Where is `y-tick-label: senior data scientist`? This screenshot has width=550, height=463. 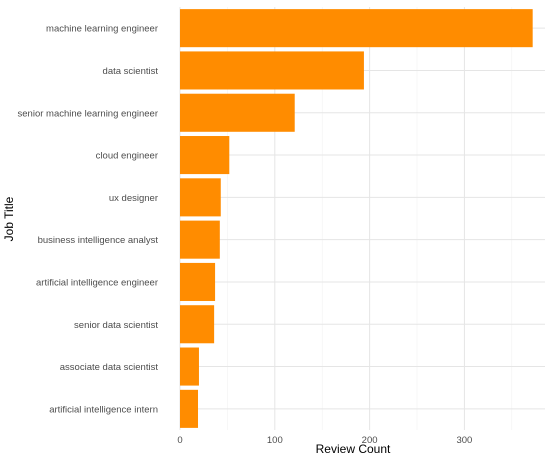
y-tick-label: senior data scientist is located at coordinates (116, 325).